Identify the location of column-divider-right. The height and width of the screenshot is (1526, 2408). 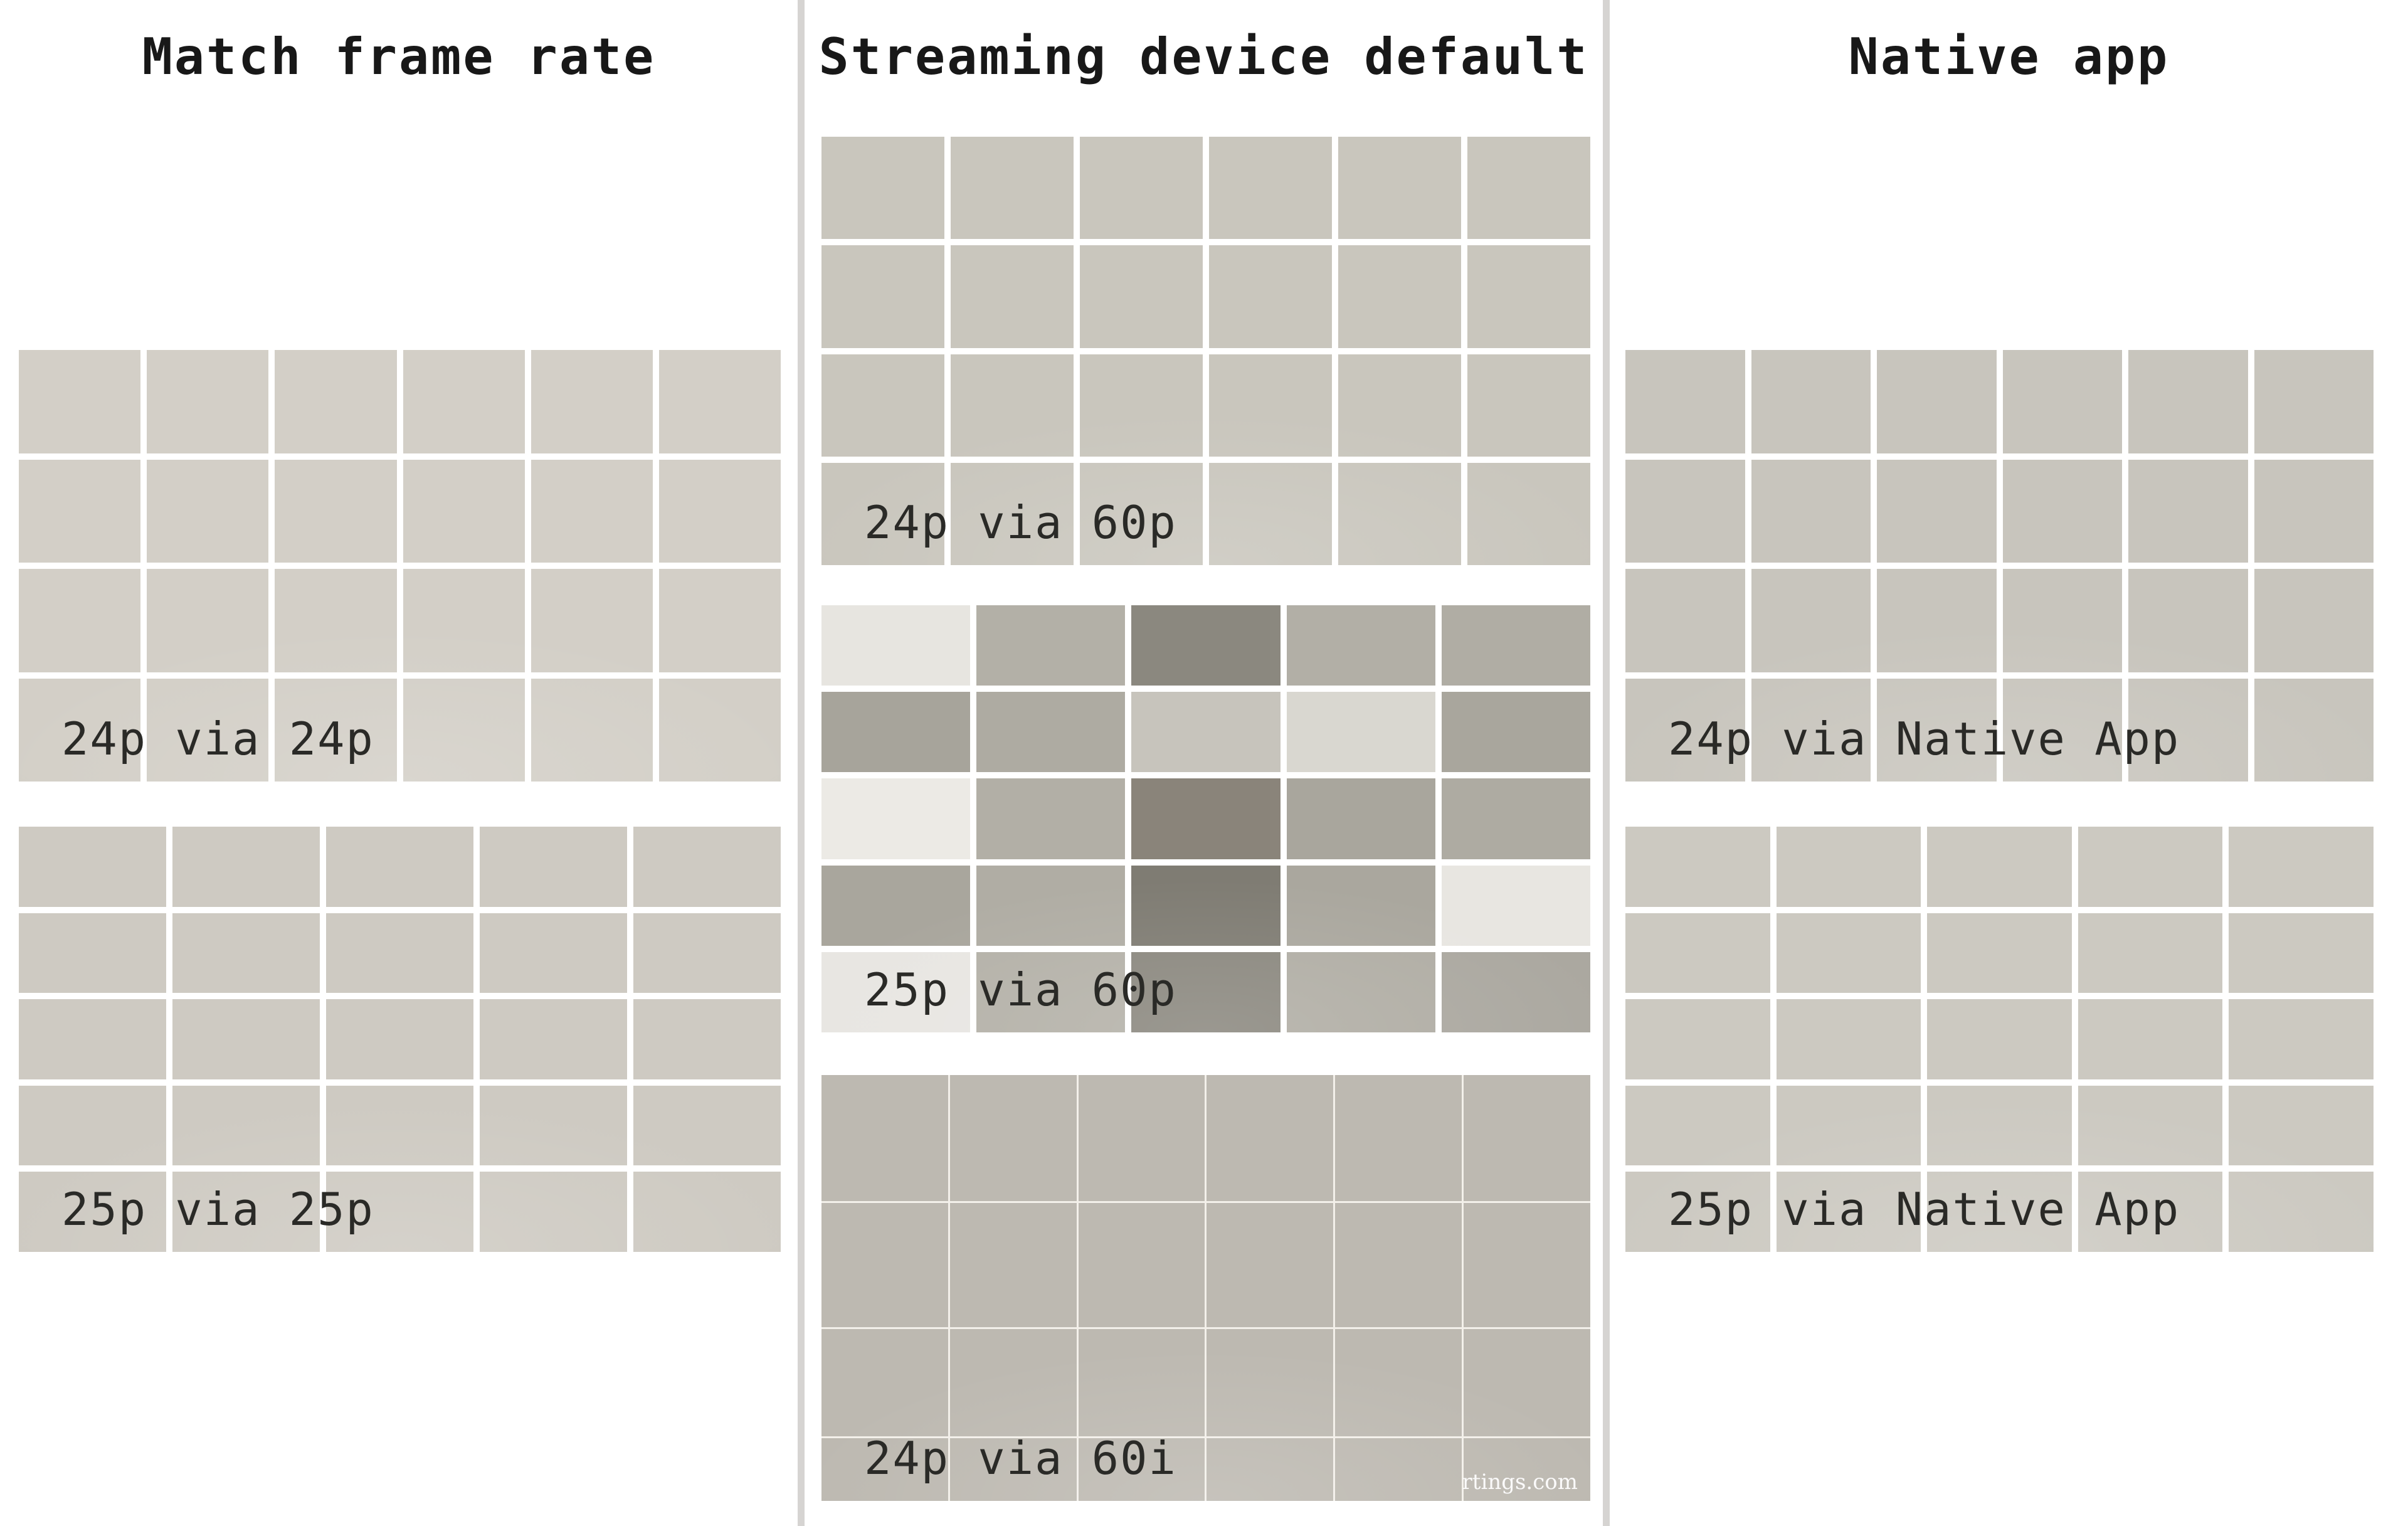
(1606, 763).